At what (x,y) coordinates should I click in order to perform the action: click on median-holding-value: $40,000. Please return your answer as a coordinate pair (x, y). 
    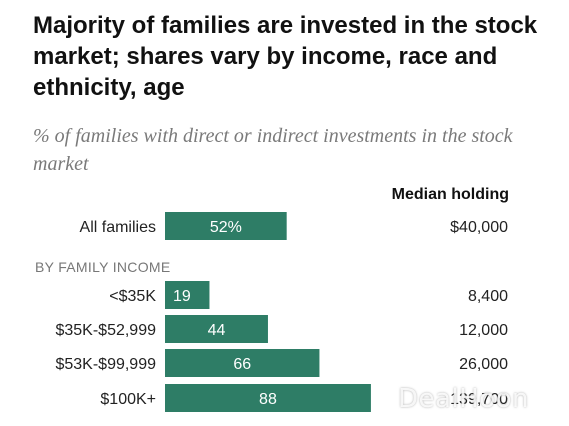
    Looking at the image, I should click on (479, 227).